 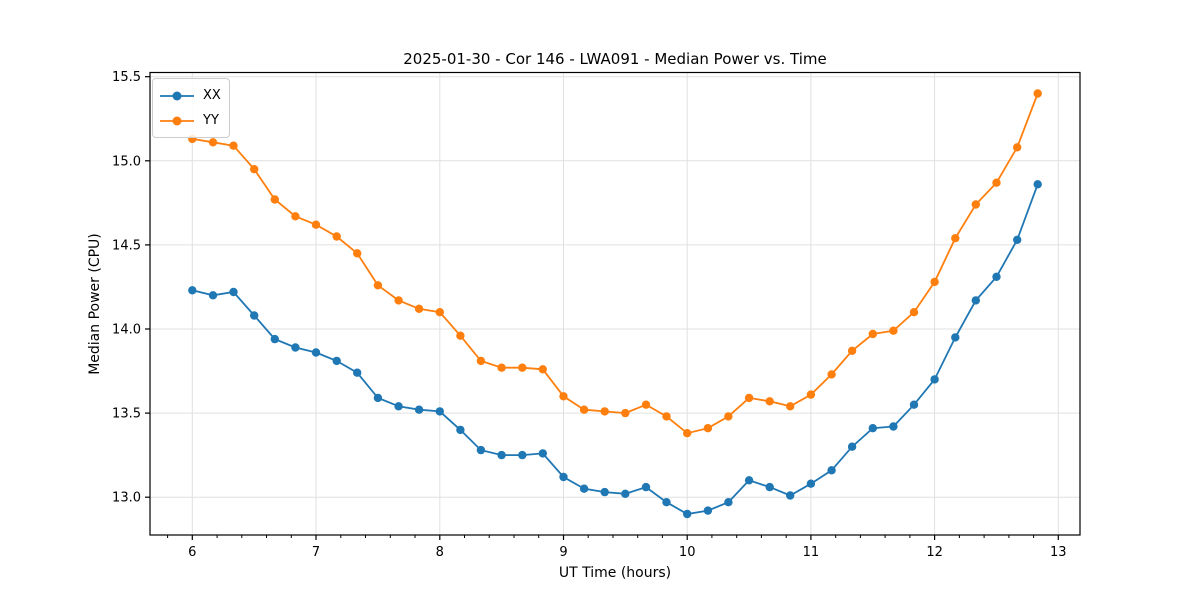 I want to click on legend-item: YY, so click(x=190, y=120).